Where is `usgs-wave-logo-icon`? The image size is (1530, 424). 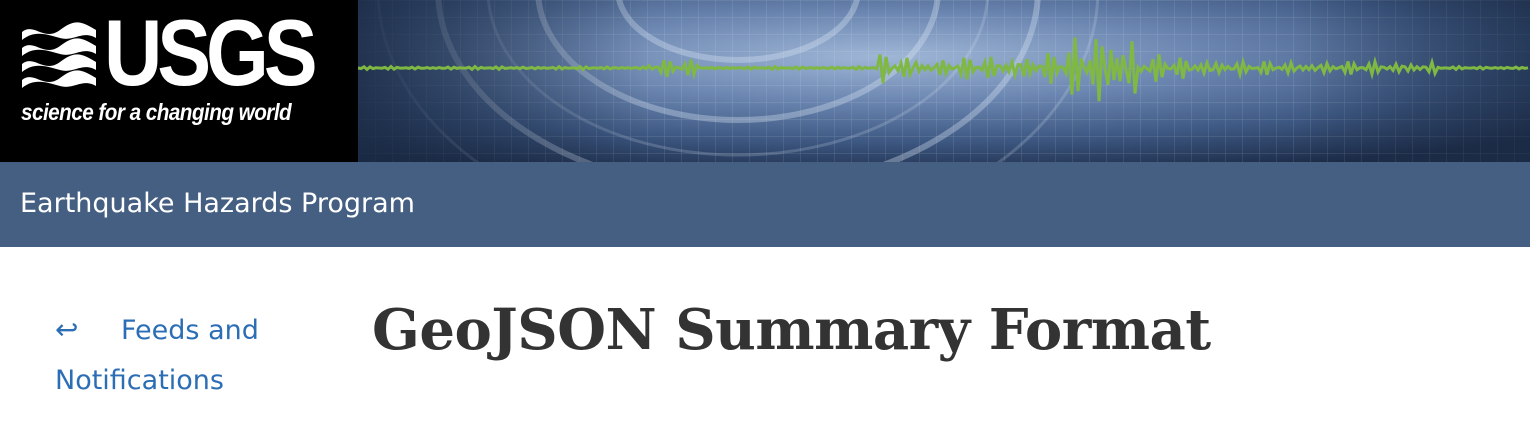
usgs-wave-logo-icon is located at coordinates (59, 54).